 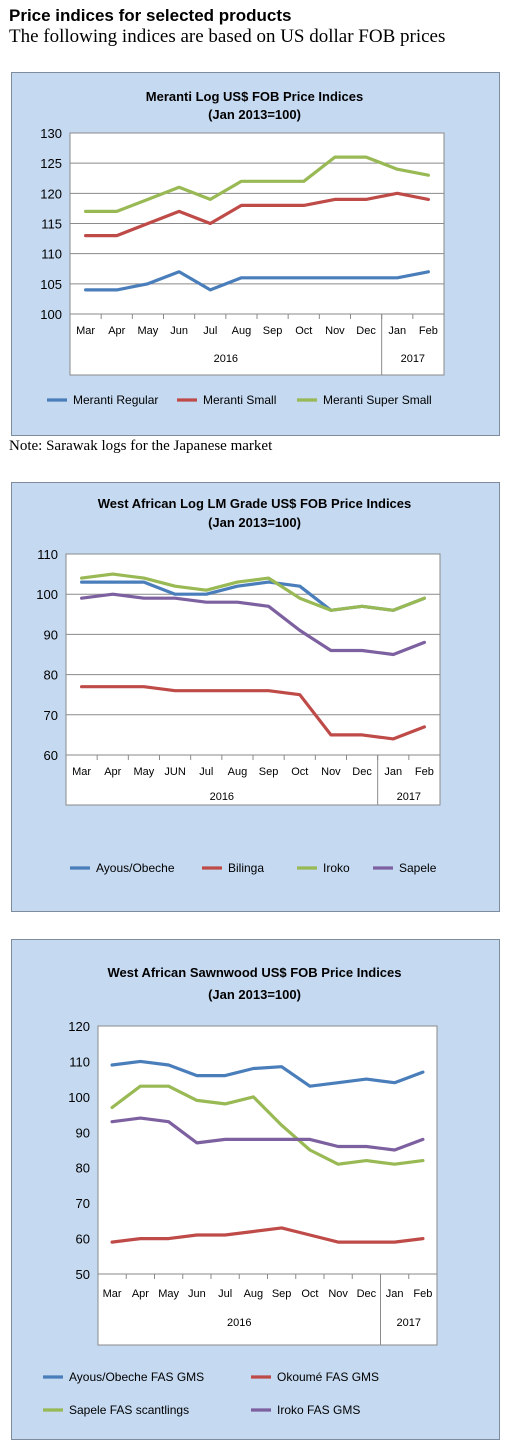 What do you see at coordinates (267, 1134) in the screenshot?
I see `series-line-iroko-fas-gms` at bounding box center [267, 1134].